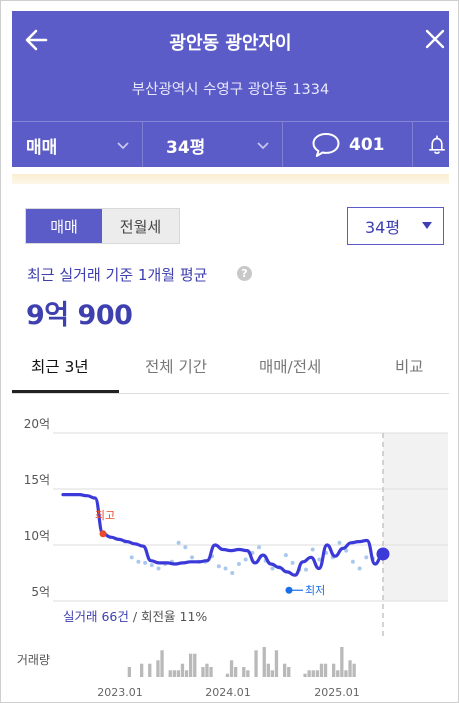 Image resolution: width=459 pixels, height=703 pixels. Describe the element at coordinates (140, 226) in the screenshot. I see `toggle-rent: 전월세` at that location.